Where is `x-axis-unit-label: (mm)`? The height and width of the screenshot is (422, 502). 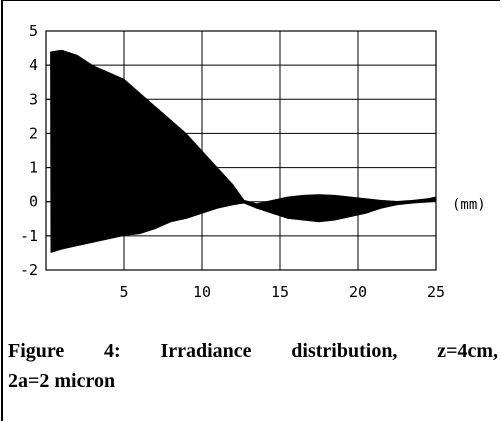 x-axis-unit-label: (mm) is located at coordinates (469, 205).